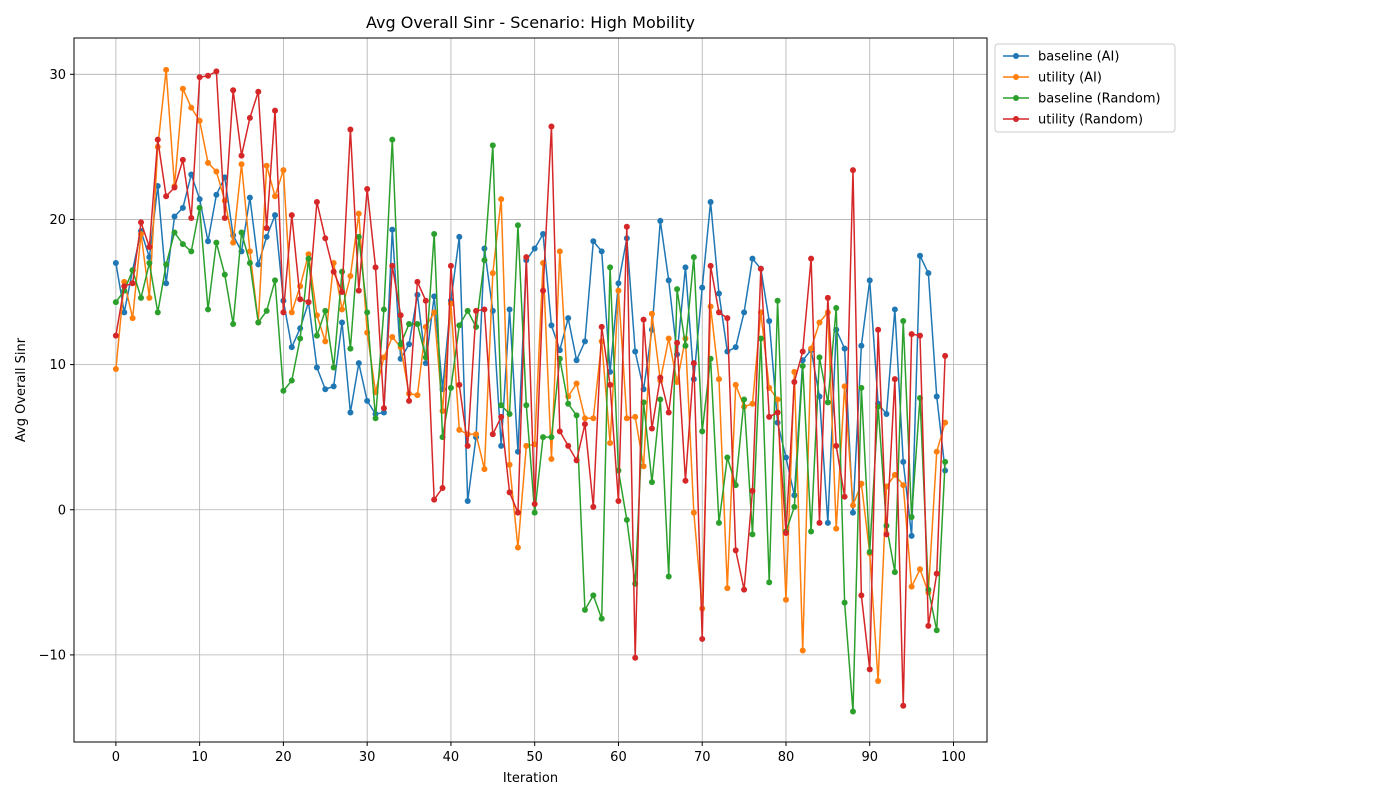 This screenshot has width=1400, height=800. What do you see at coordinates (1090, 120) in the screenshot?
I see `legend-label: utility (Random)` at bounding box center [1090, 120].